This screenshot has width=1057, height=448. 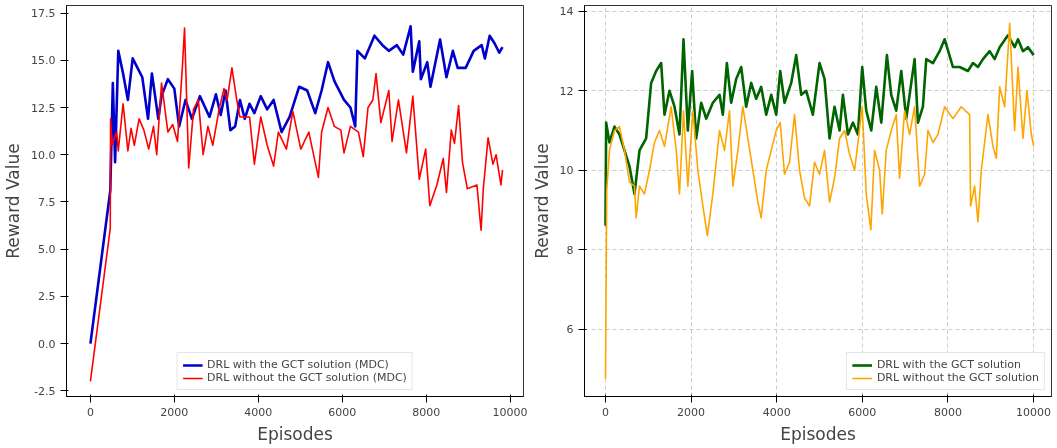 I want to click on y-tick-label: 0.0, so click(x=47, y=344).